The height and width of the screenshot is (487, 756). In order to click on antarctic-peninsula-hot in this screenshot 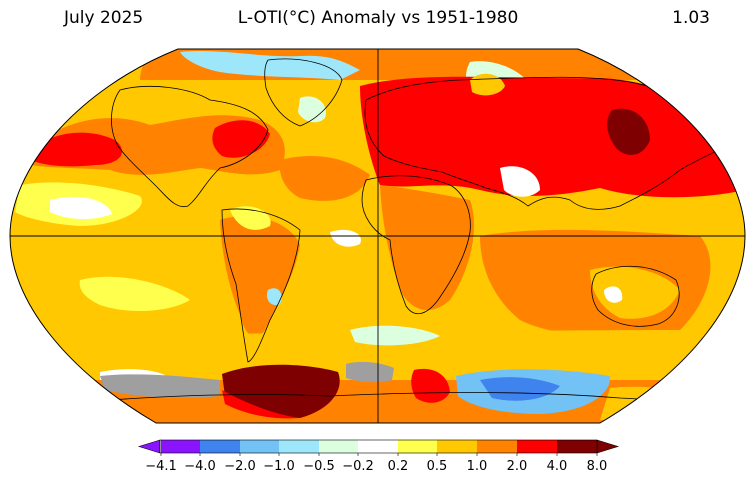, I will do `click(430, 385)`.